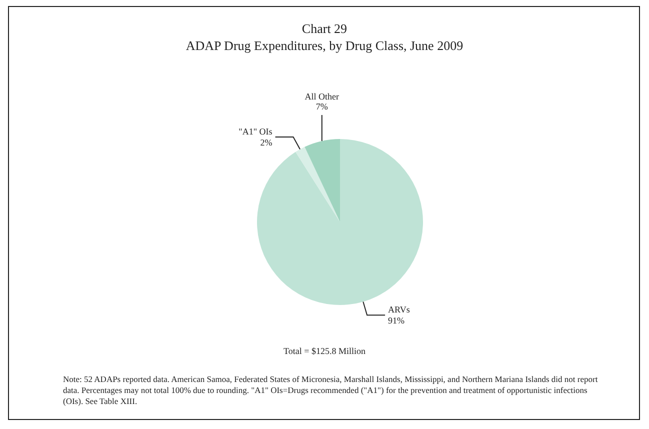 This screenshot has height=429, width=649. What do you see at coordinates (266, 142) in the screenshot?
I see `data-label: 2%` at bounding box center [266, 142].